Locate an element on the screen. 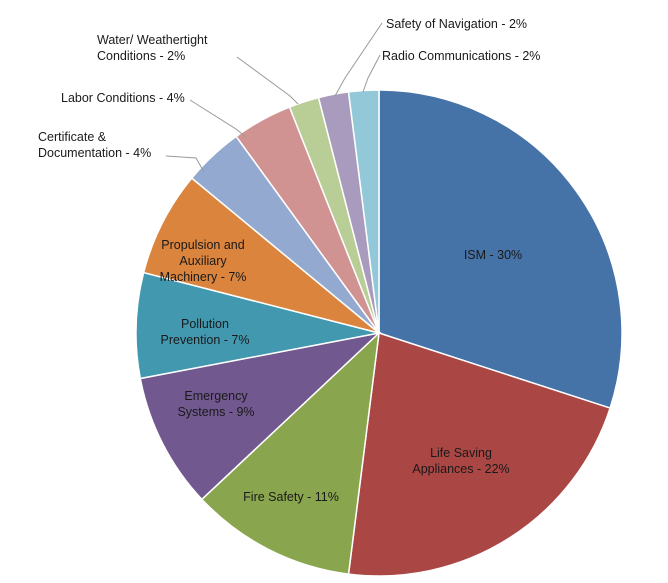  slice-label-propulsion-and: Propulsion and Auxiliary Machinery - 7% is located at coordinates (203, 261).